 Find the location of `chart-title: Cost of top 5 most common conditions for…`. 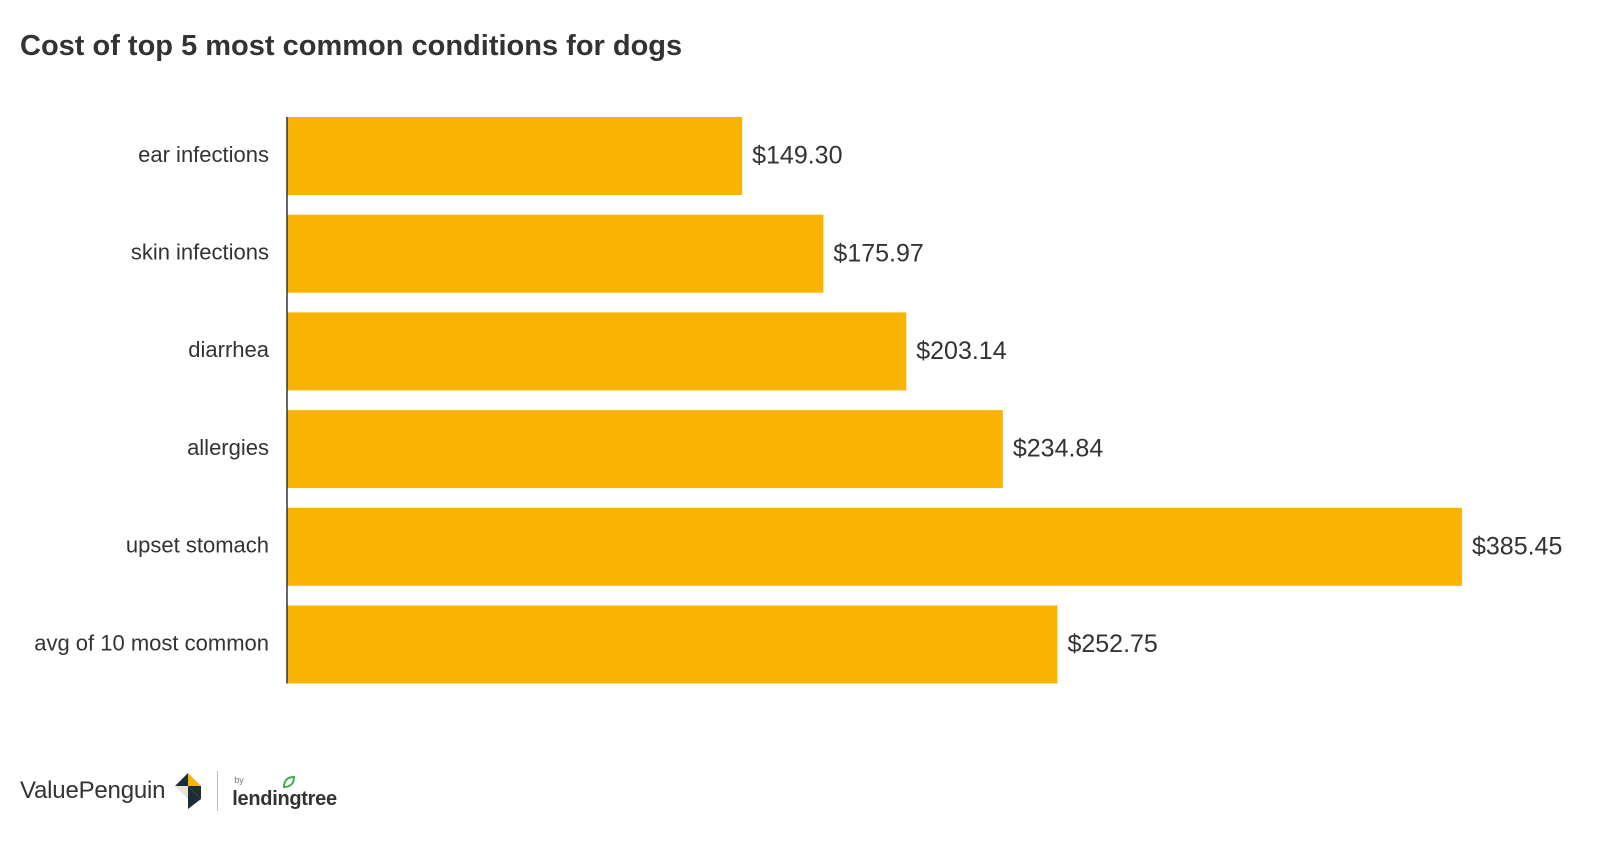

chart-title: Cost of top 5 most common conditions for… is located at coordinates (351, 46).